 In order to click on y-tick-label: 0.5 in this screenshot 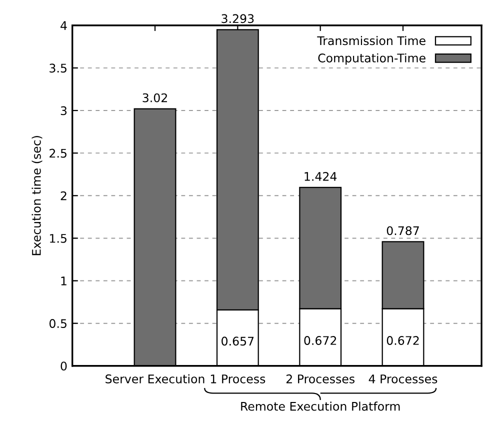, I will do `click(58, 323)`.